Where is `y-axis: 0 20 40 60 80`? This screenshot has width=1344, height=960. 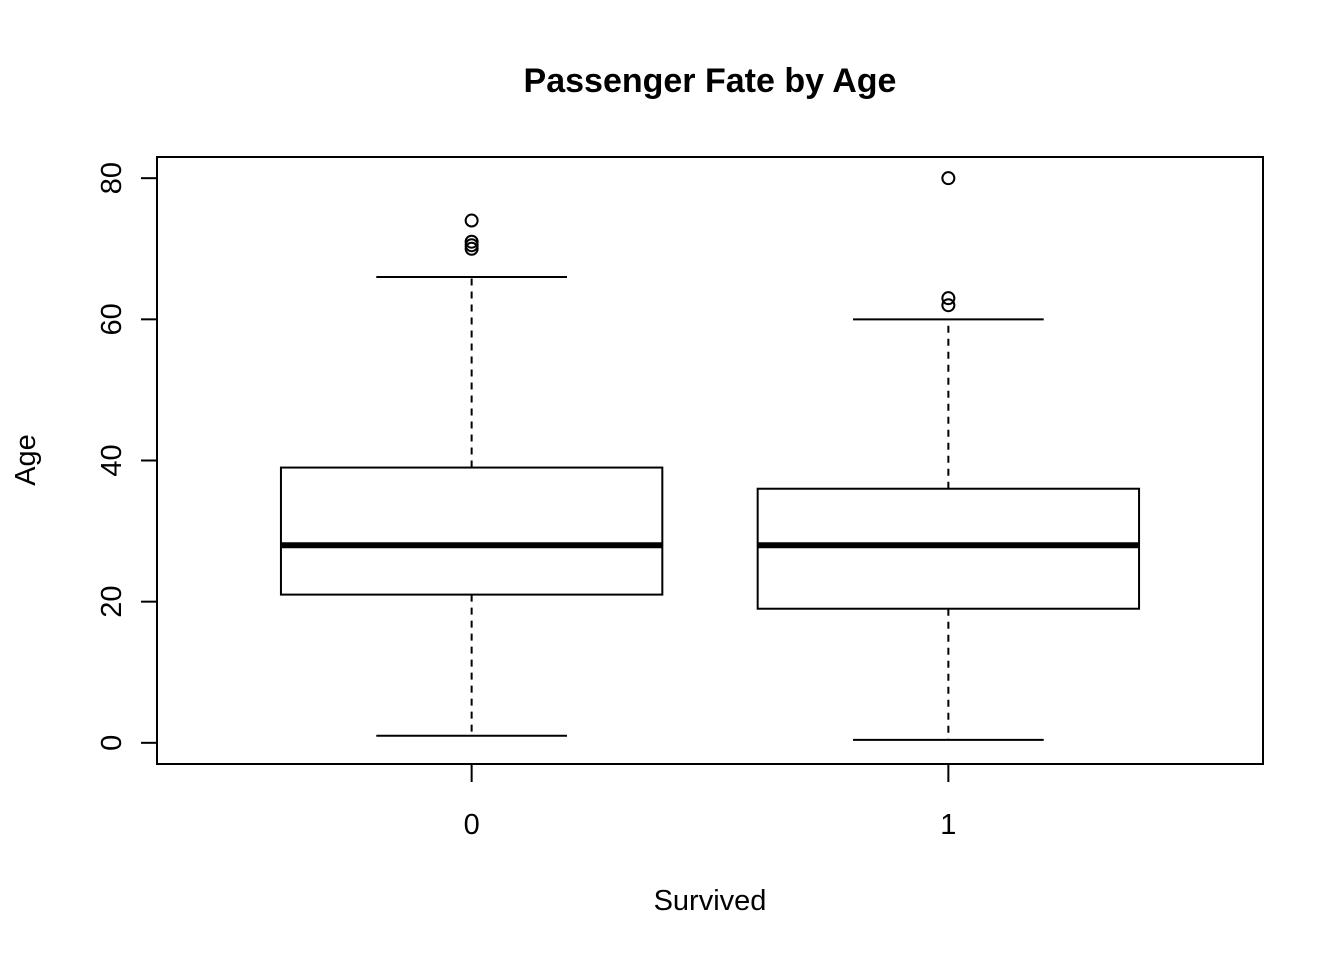 y-axis: 0 20 40 60 80 is located at coordinates (127, 456).